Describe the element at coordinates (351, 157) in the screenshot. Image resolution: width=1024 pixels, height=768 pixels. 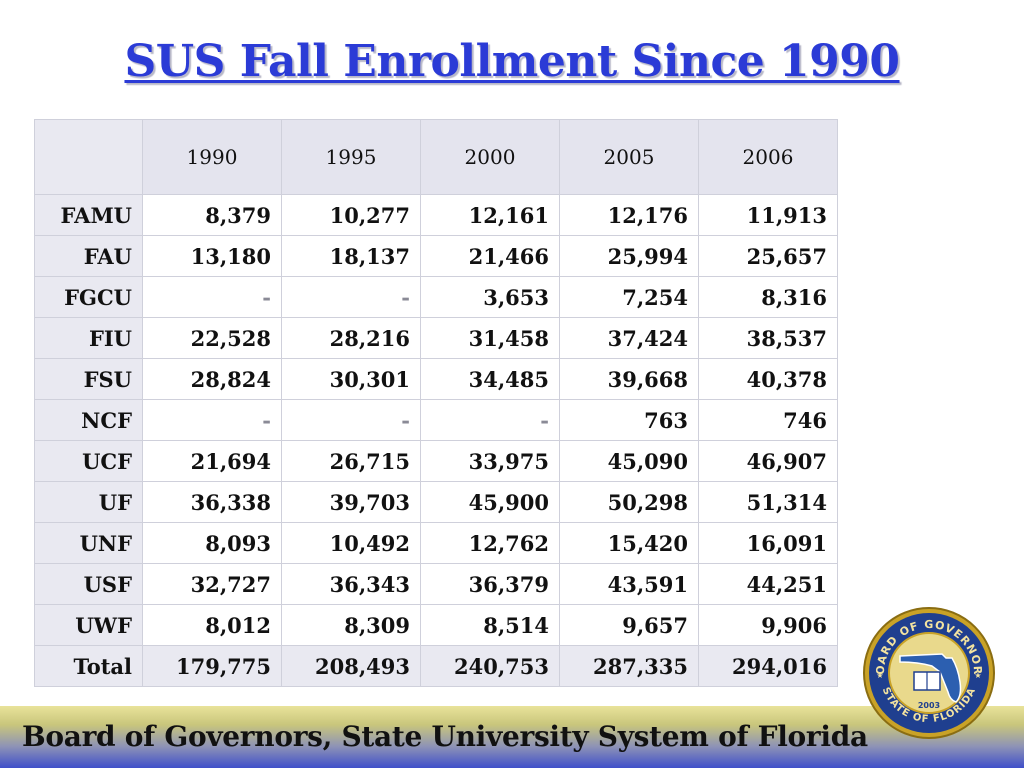
I see `year-header: 1995` at that location.